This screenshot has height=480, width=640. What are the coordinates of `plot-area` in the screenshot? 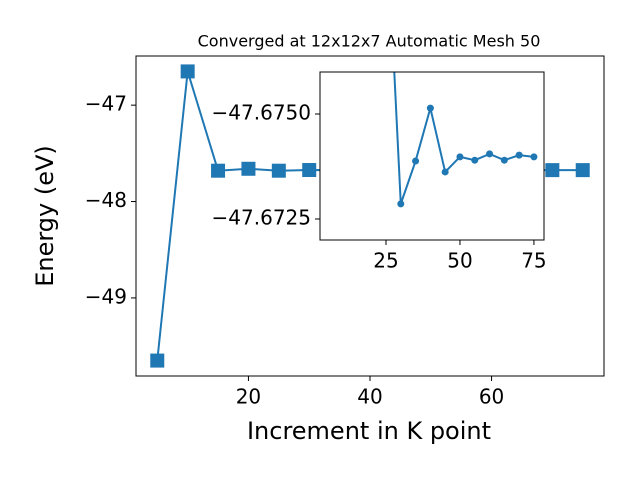 It's located at (432, 156).